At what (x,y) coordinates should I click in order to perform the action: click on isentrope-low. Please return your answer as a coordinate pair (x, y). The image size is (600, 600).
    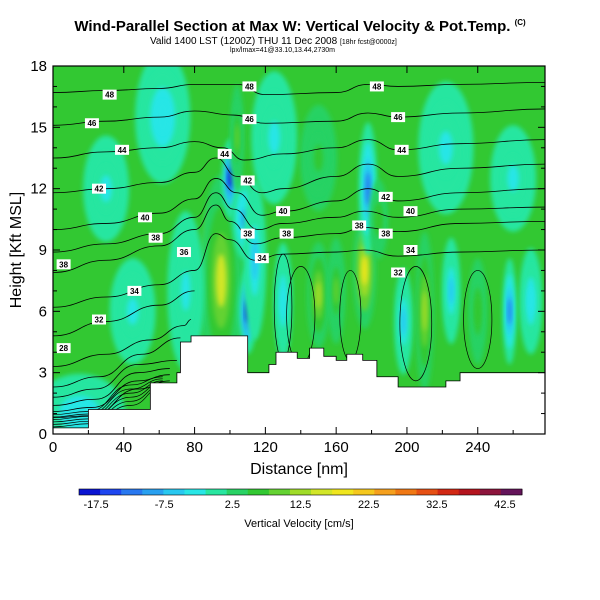
    Looking at the image, I should click on (108, 400).